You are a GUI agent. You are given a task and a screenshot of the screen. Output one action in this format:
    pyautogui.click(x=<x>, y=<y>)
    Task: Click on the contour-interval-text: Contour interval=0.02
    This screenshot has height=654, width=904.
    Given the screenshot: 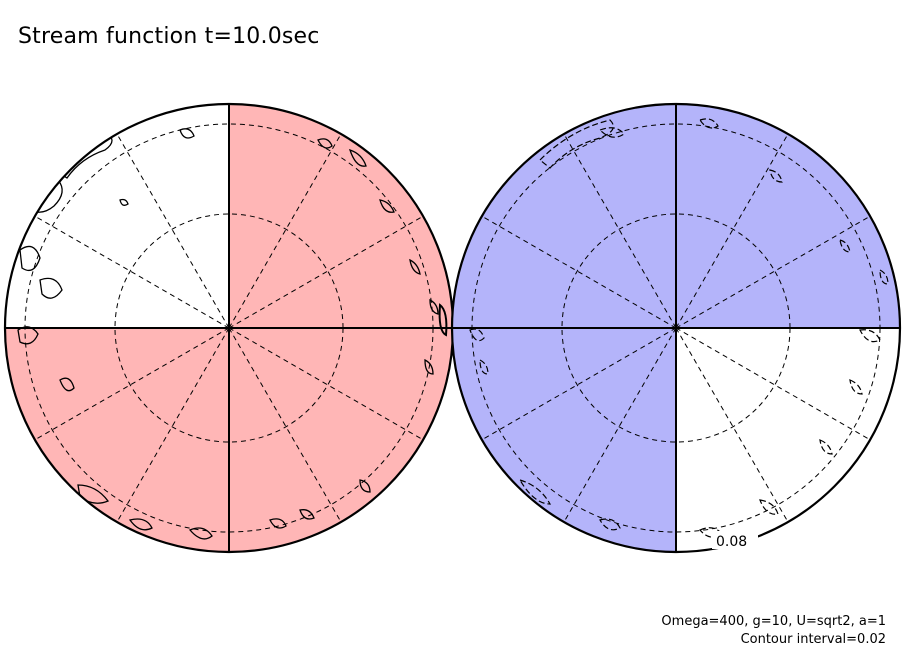 What is the action you would take?
    pyautogui.click(x=813, y=639)
    